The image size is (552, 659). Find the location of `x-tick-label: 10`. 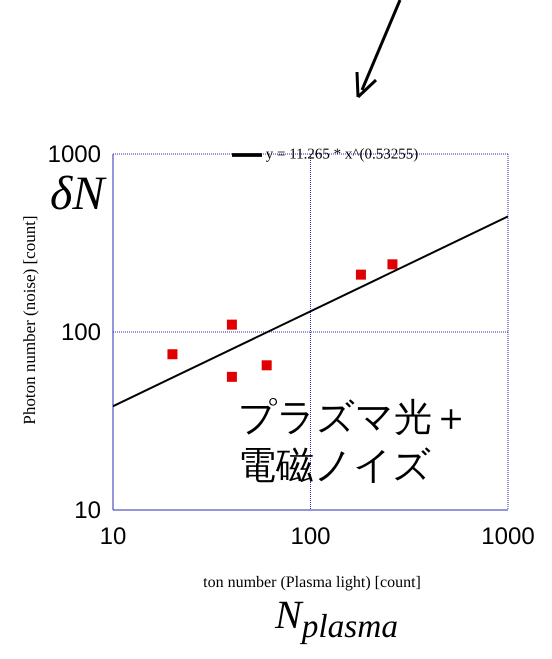

x-tick-label: 10 is located at coordinates (113, 536).